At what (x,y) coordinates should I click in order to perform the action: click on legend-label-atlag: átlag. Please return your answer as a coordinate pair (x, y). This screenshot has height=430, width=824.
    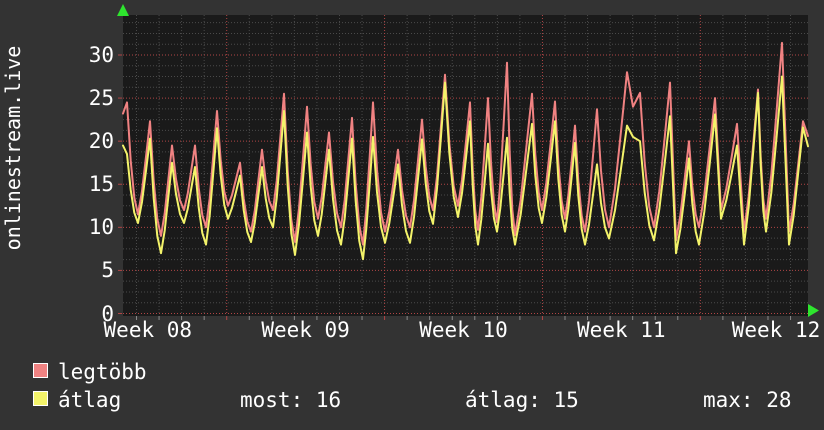
    Looking at the image, I should click on (90, 400).